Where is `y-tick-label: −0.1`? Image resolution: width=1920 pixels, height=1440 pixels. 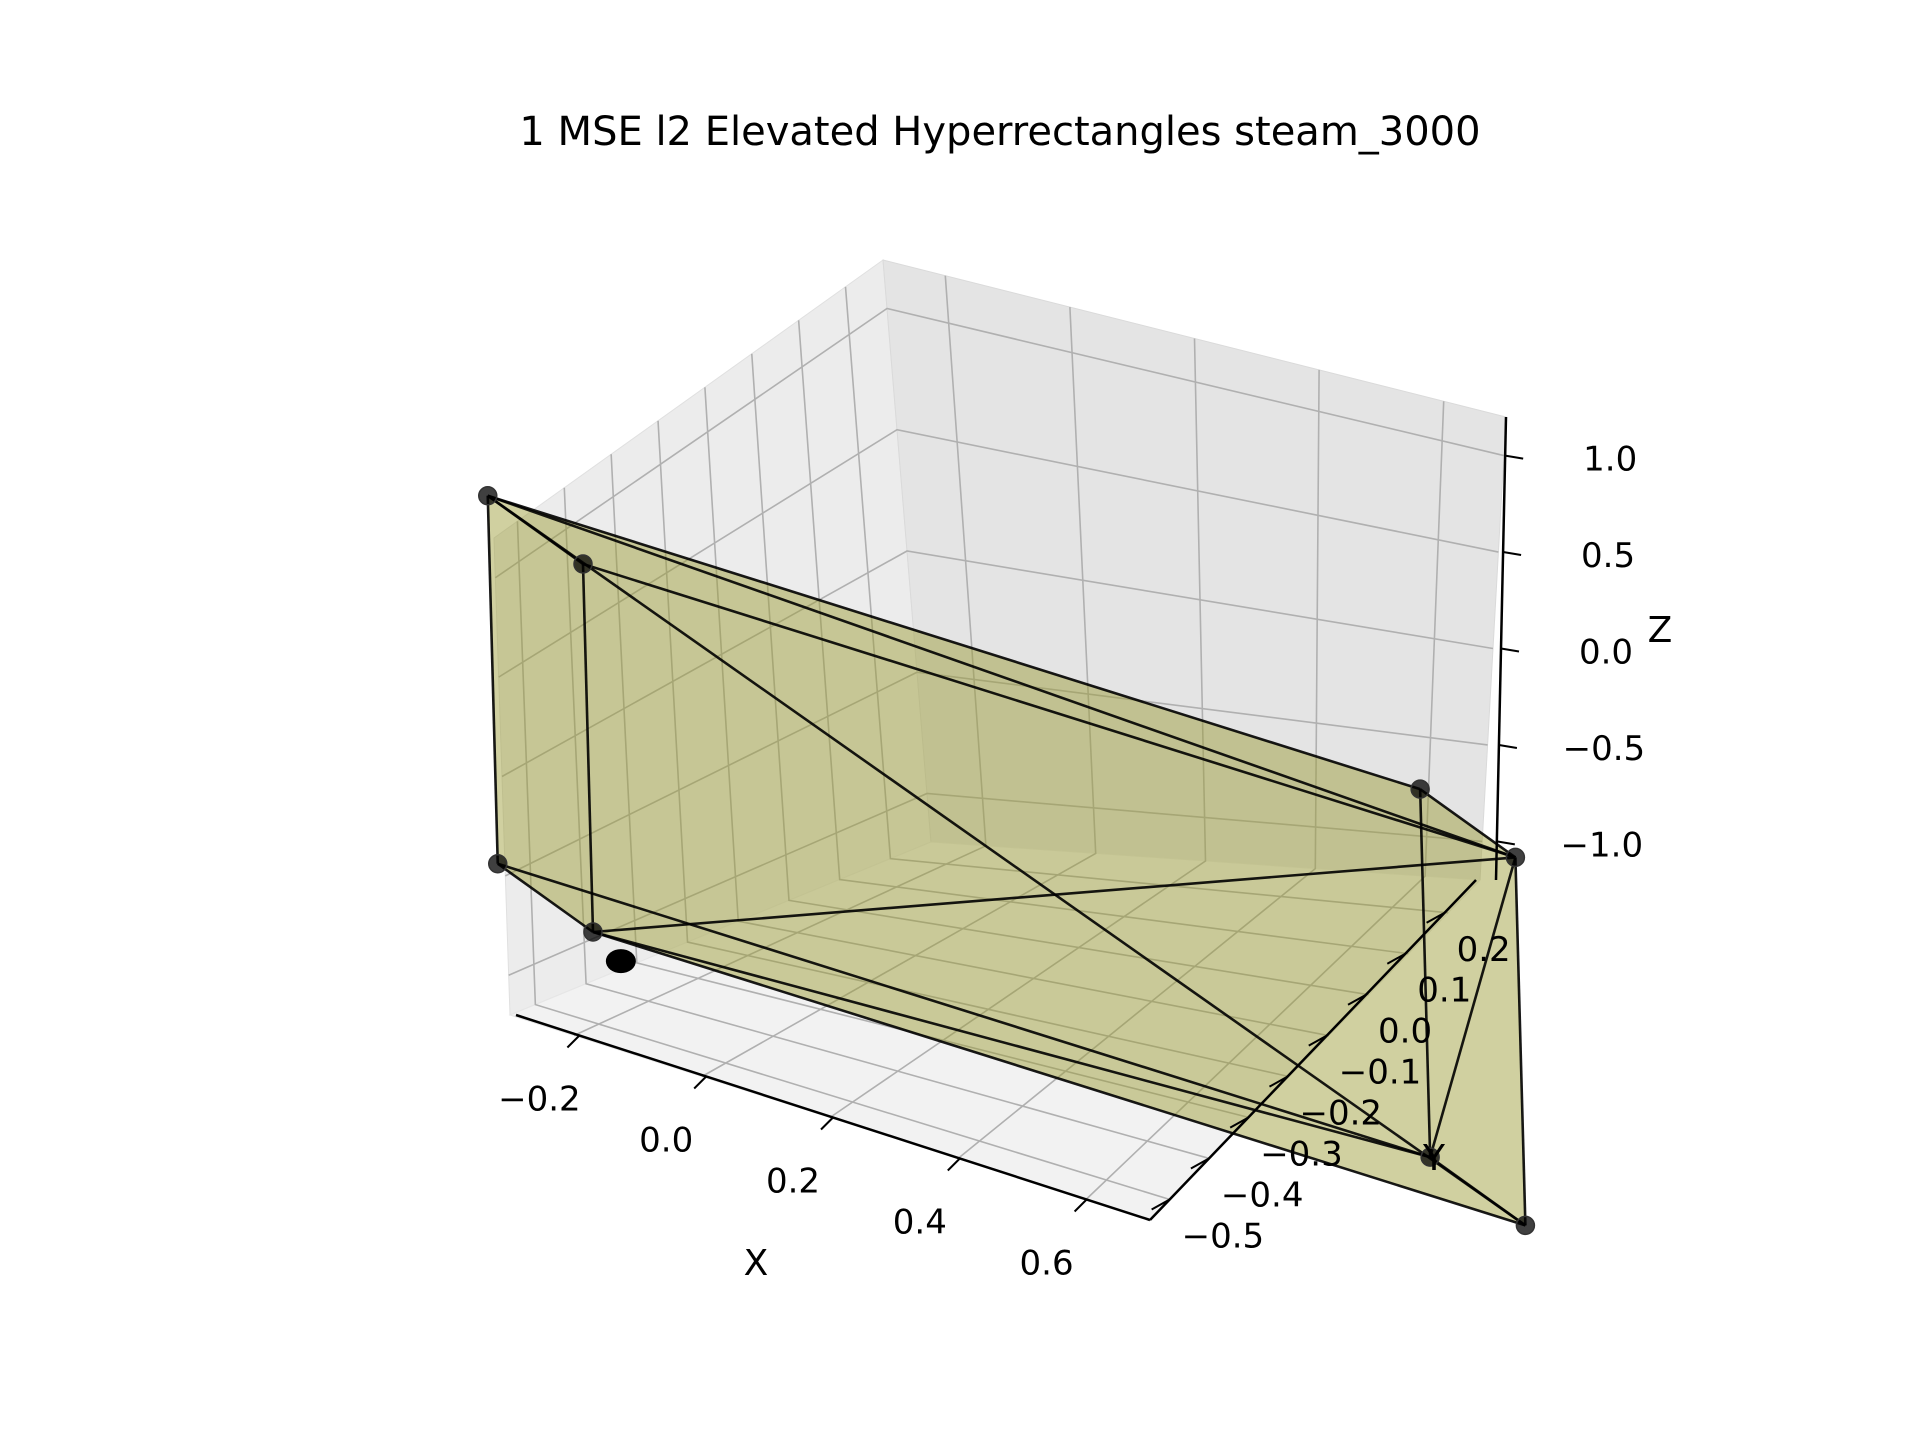 y-tick-label: −0.1 is located at coordinates (1380, 1073).